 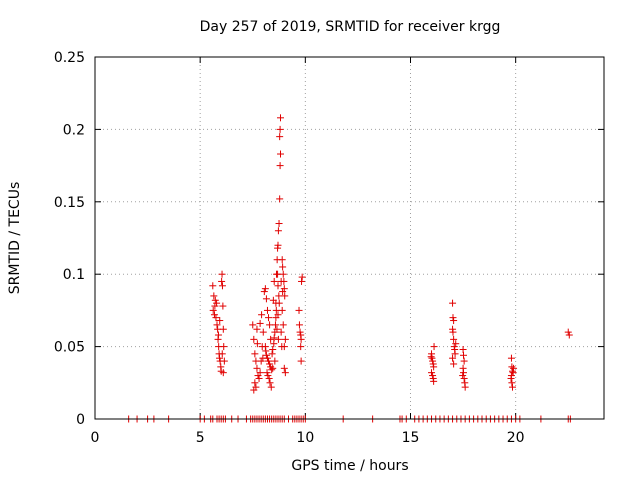 I want to click on x-tick-label: 0, so click(x=95, y=438).